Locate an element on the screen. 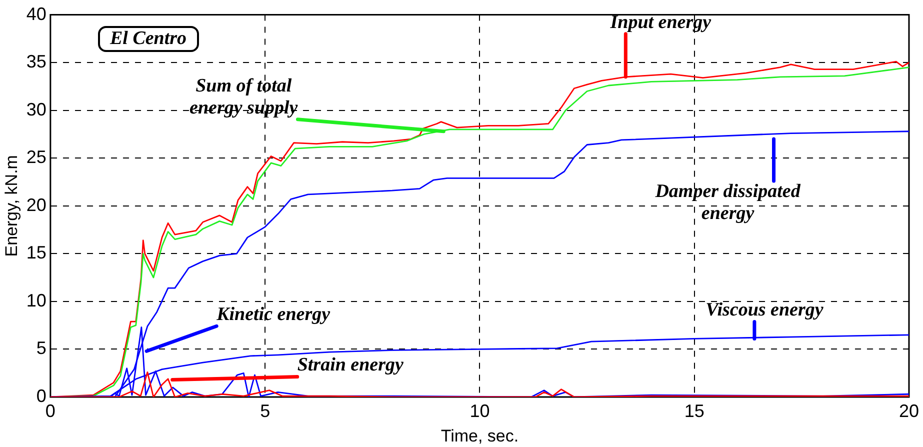 Image resolution: width=923 pixels, height=447 pixels. y-tick-label: 0 is located at coordinates (41, 396).